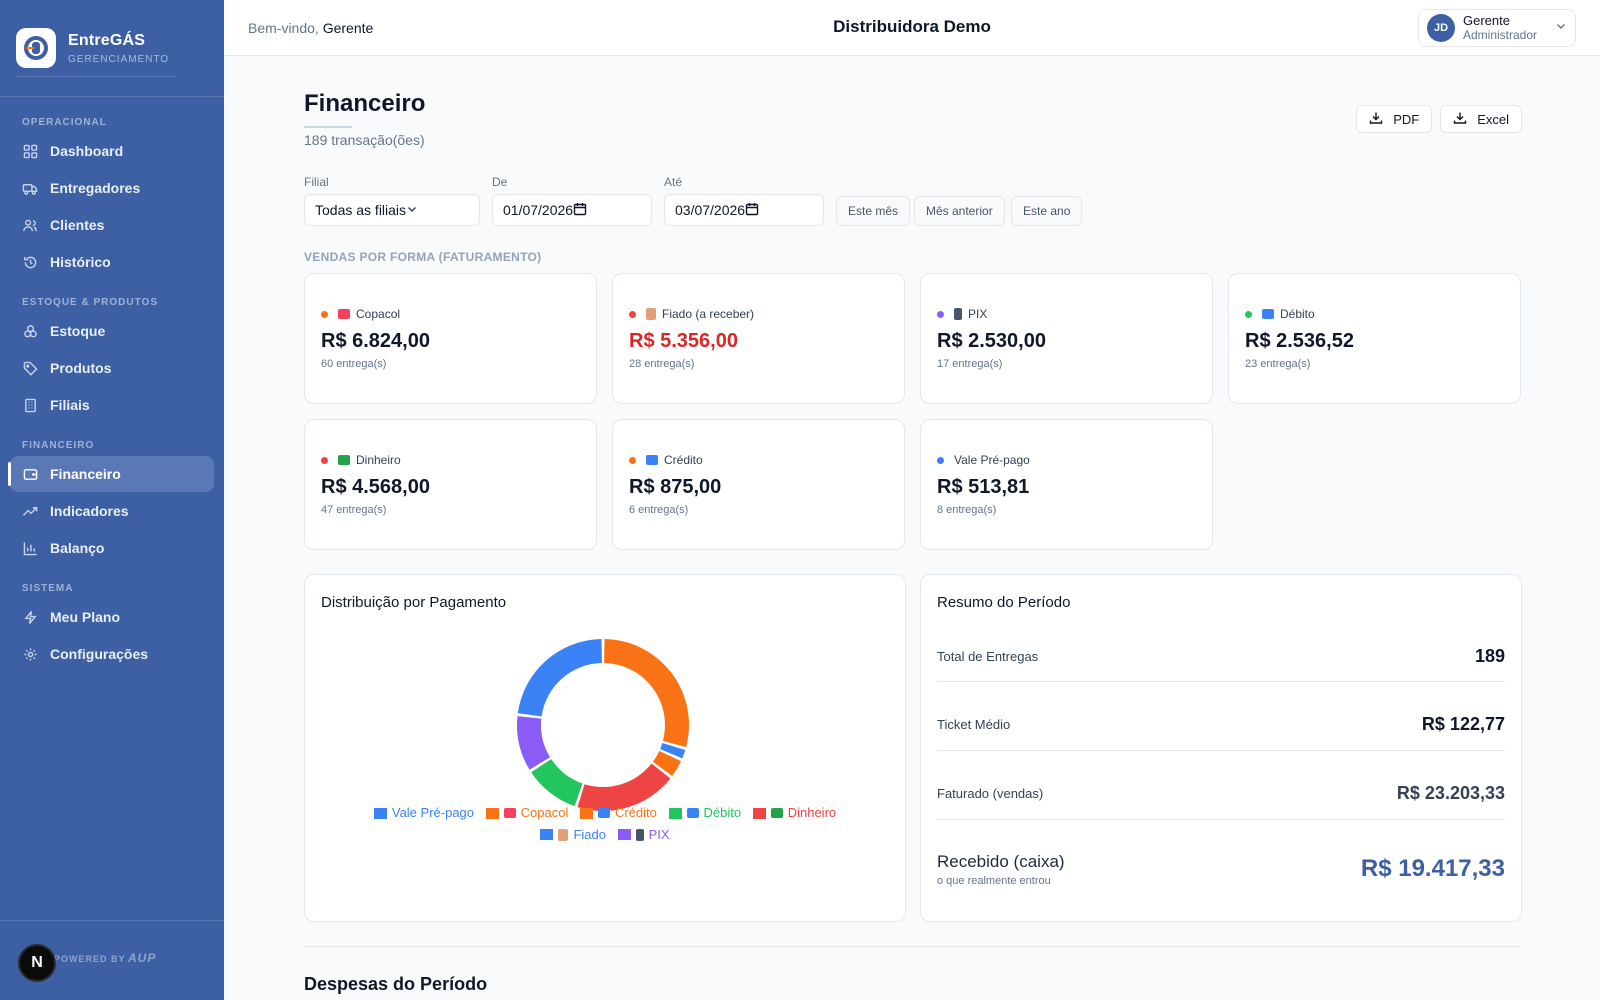 The height and width of the screenshot is (1000, 1600). I want to click on history-icon, so click(30, 262).